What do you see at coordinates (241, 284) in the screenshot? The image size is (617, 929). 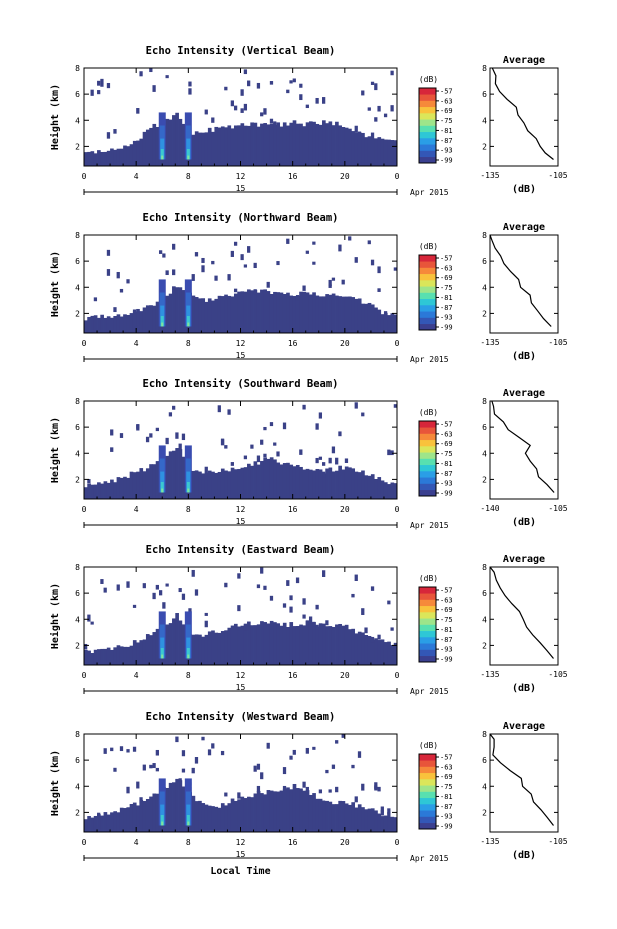 I see `echo-heatmap` at bounding box center [241, 284].